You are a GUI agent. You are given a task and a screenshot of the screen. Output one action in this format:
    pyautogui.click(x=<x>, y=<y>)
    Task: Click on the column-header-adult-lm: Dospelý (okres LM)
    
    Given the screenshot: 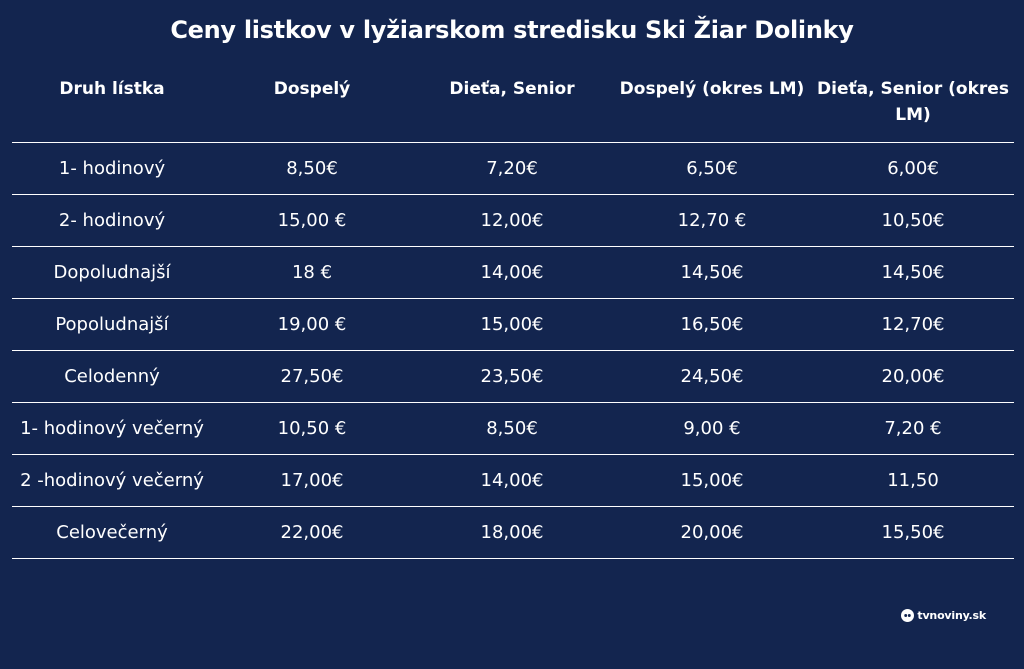 What is the action you would take?
    pyautogui.click(x=712, y=104)
    